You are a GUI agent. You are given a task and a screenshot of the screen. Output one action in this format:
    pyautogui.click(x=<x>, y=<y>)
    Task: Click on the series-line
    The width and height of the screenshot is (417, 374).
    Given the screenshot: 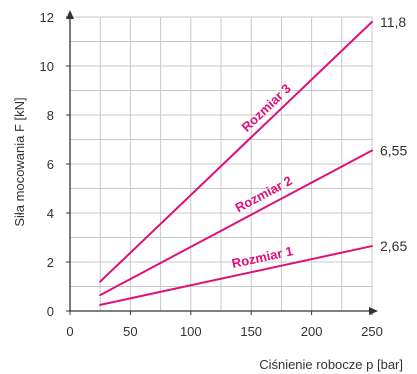 What is the action you would take?
    pyautogui.click(x=236, y=275)
    